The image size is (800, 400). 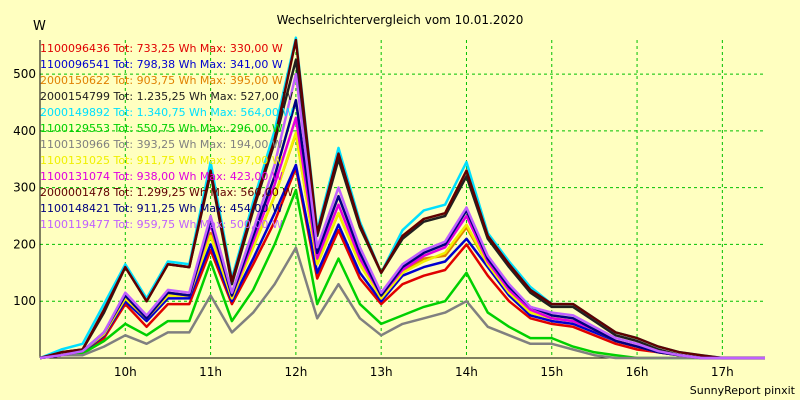 What do you see at coordinates (210, 372) in the screenshot?
I see `x-tick-label: 11h` at bounding box center [210, 372].